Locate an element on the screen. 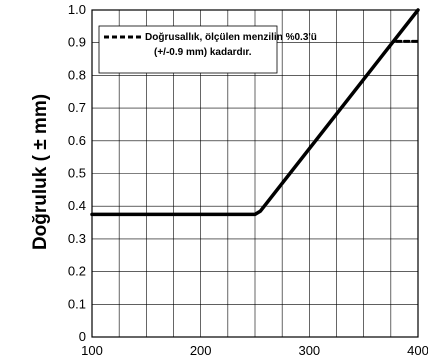 The image size is (428, 361). y-tick-label: 0.6 is located at coordinates (77, 140).